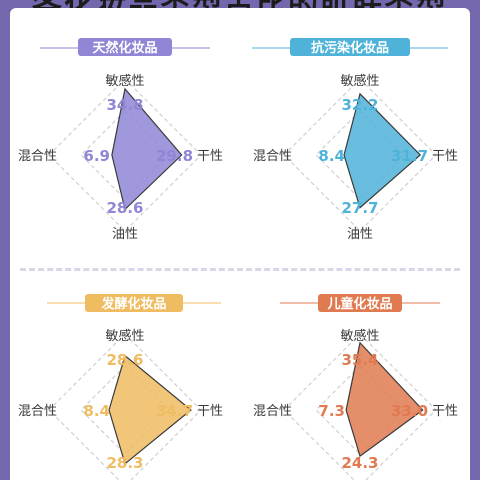 Image resolution: width=480 pixels, height=480 pixels. What do you see at coordinates (174, 411) in the screenshot?
I see `data-label: 34.7` at bounding box center [174, 411].